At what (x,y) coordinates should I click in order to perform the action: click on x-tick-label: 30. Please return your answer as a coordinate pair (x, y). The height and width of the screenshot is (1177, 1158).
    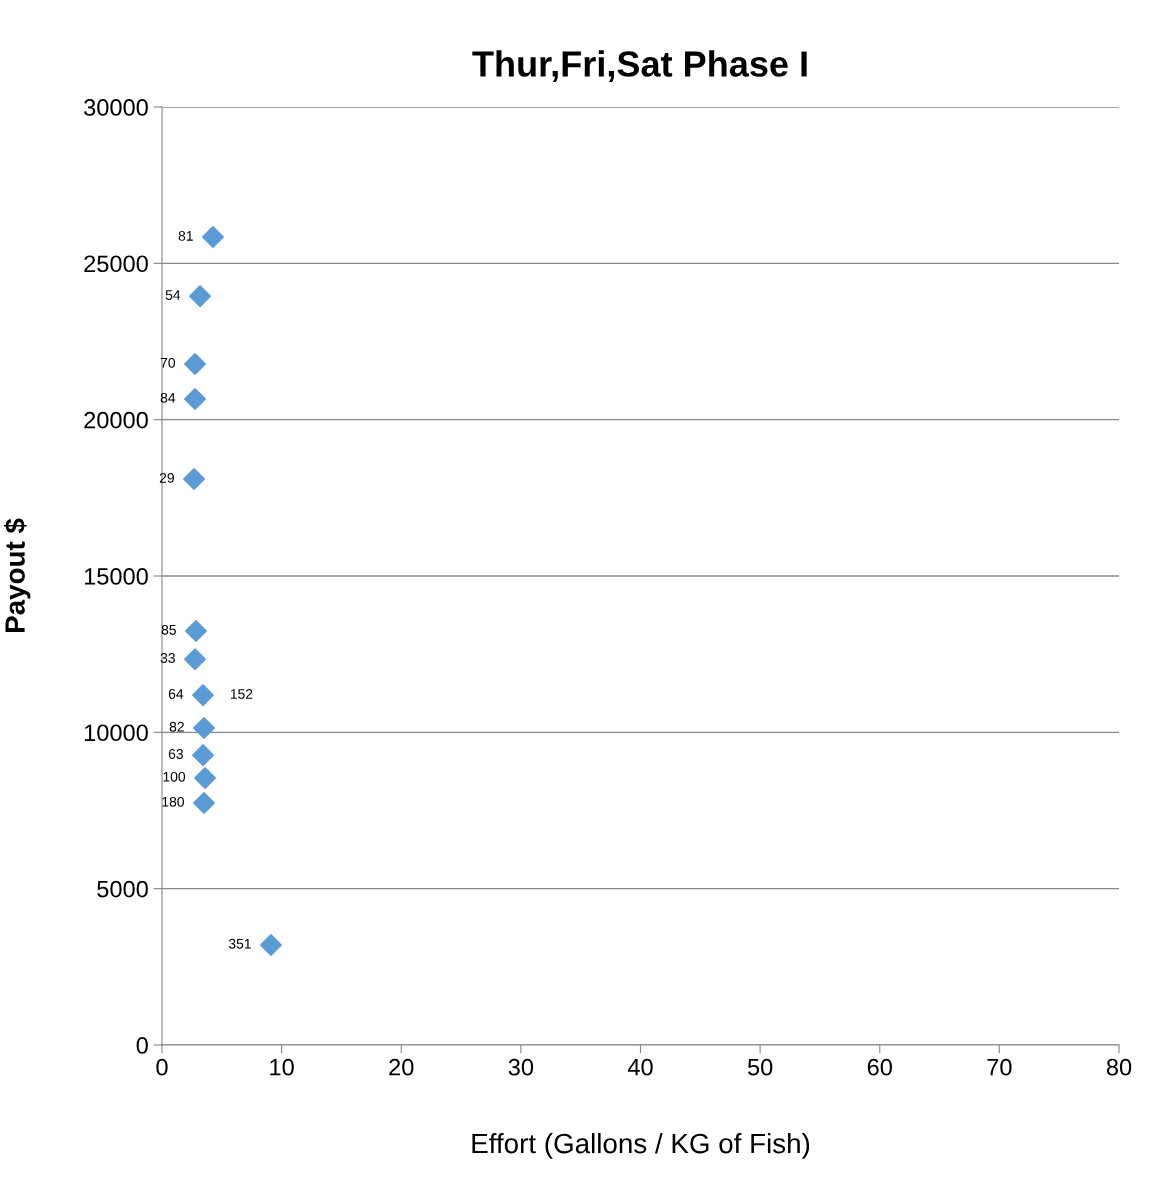
    Looking at the image, I should click on (521, 1067).